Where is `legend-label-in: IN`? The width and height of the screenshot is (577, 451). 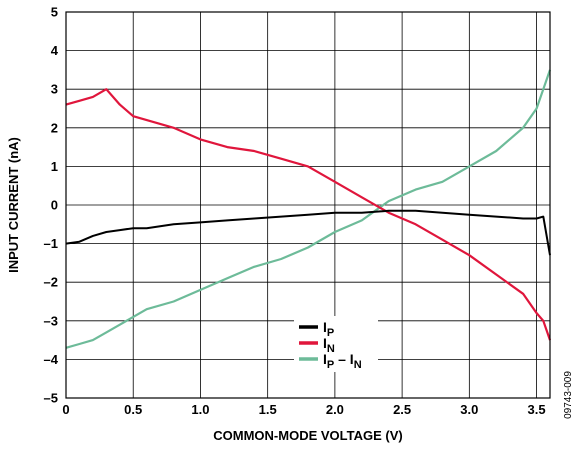
legend-label-in: IN is located at coordinates (329, 345).